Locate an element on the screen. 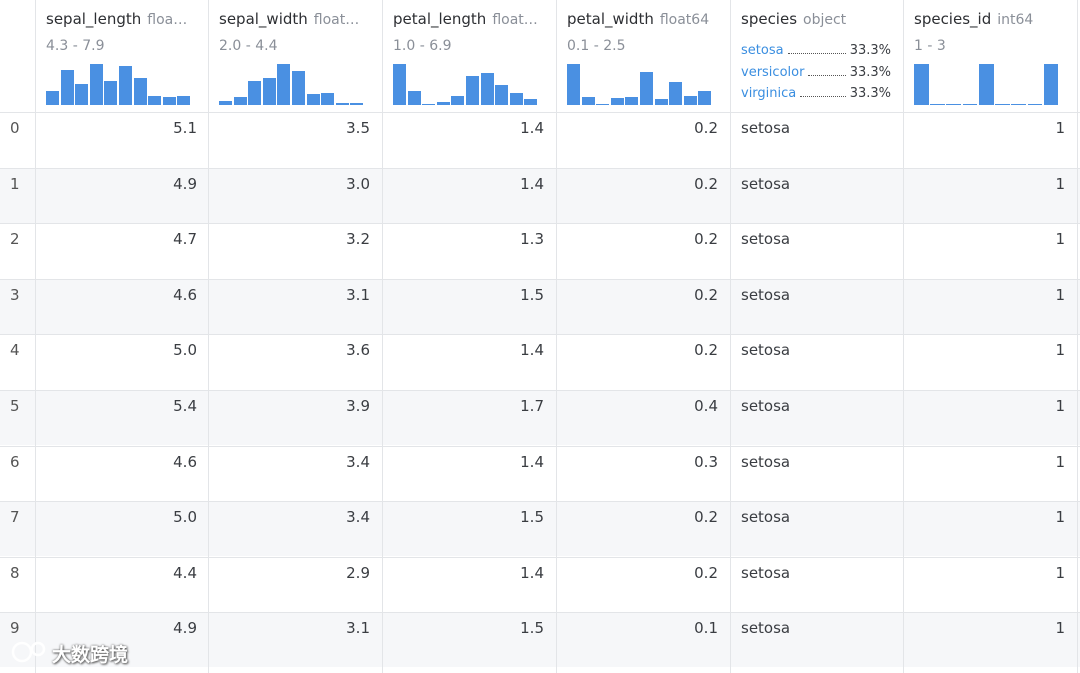 This screenshot has width=1080, height=673. row-index: 8 is located at coordinates (15, 572).